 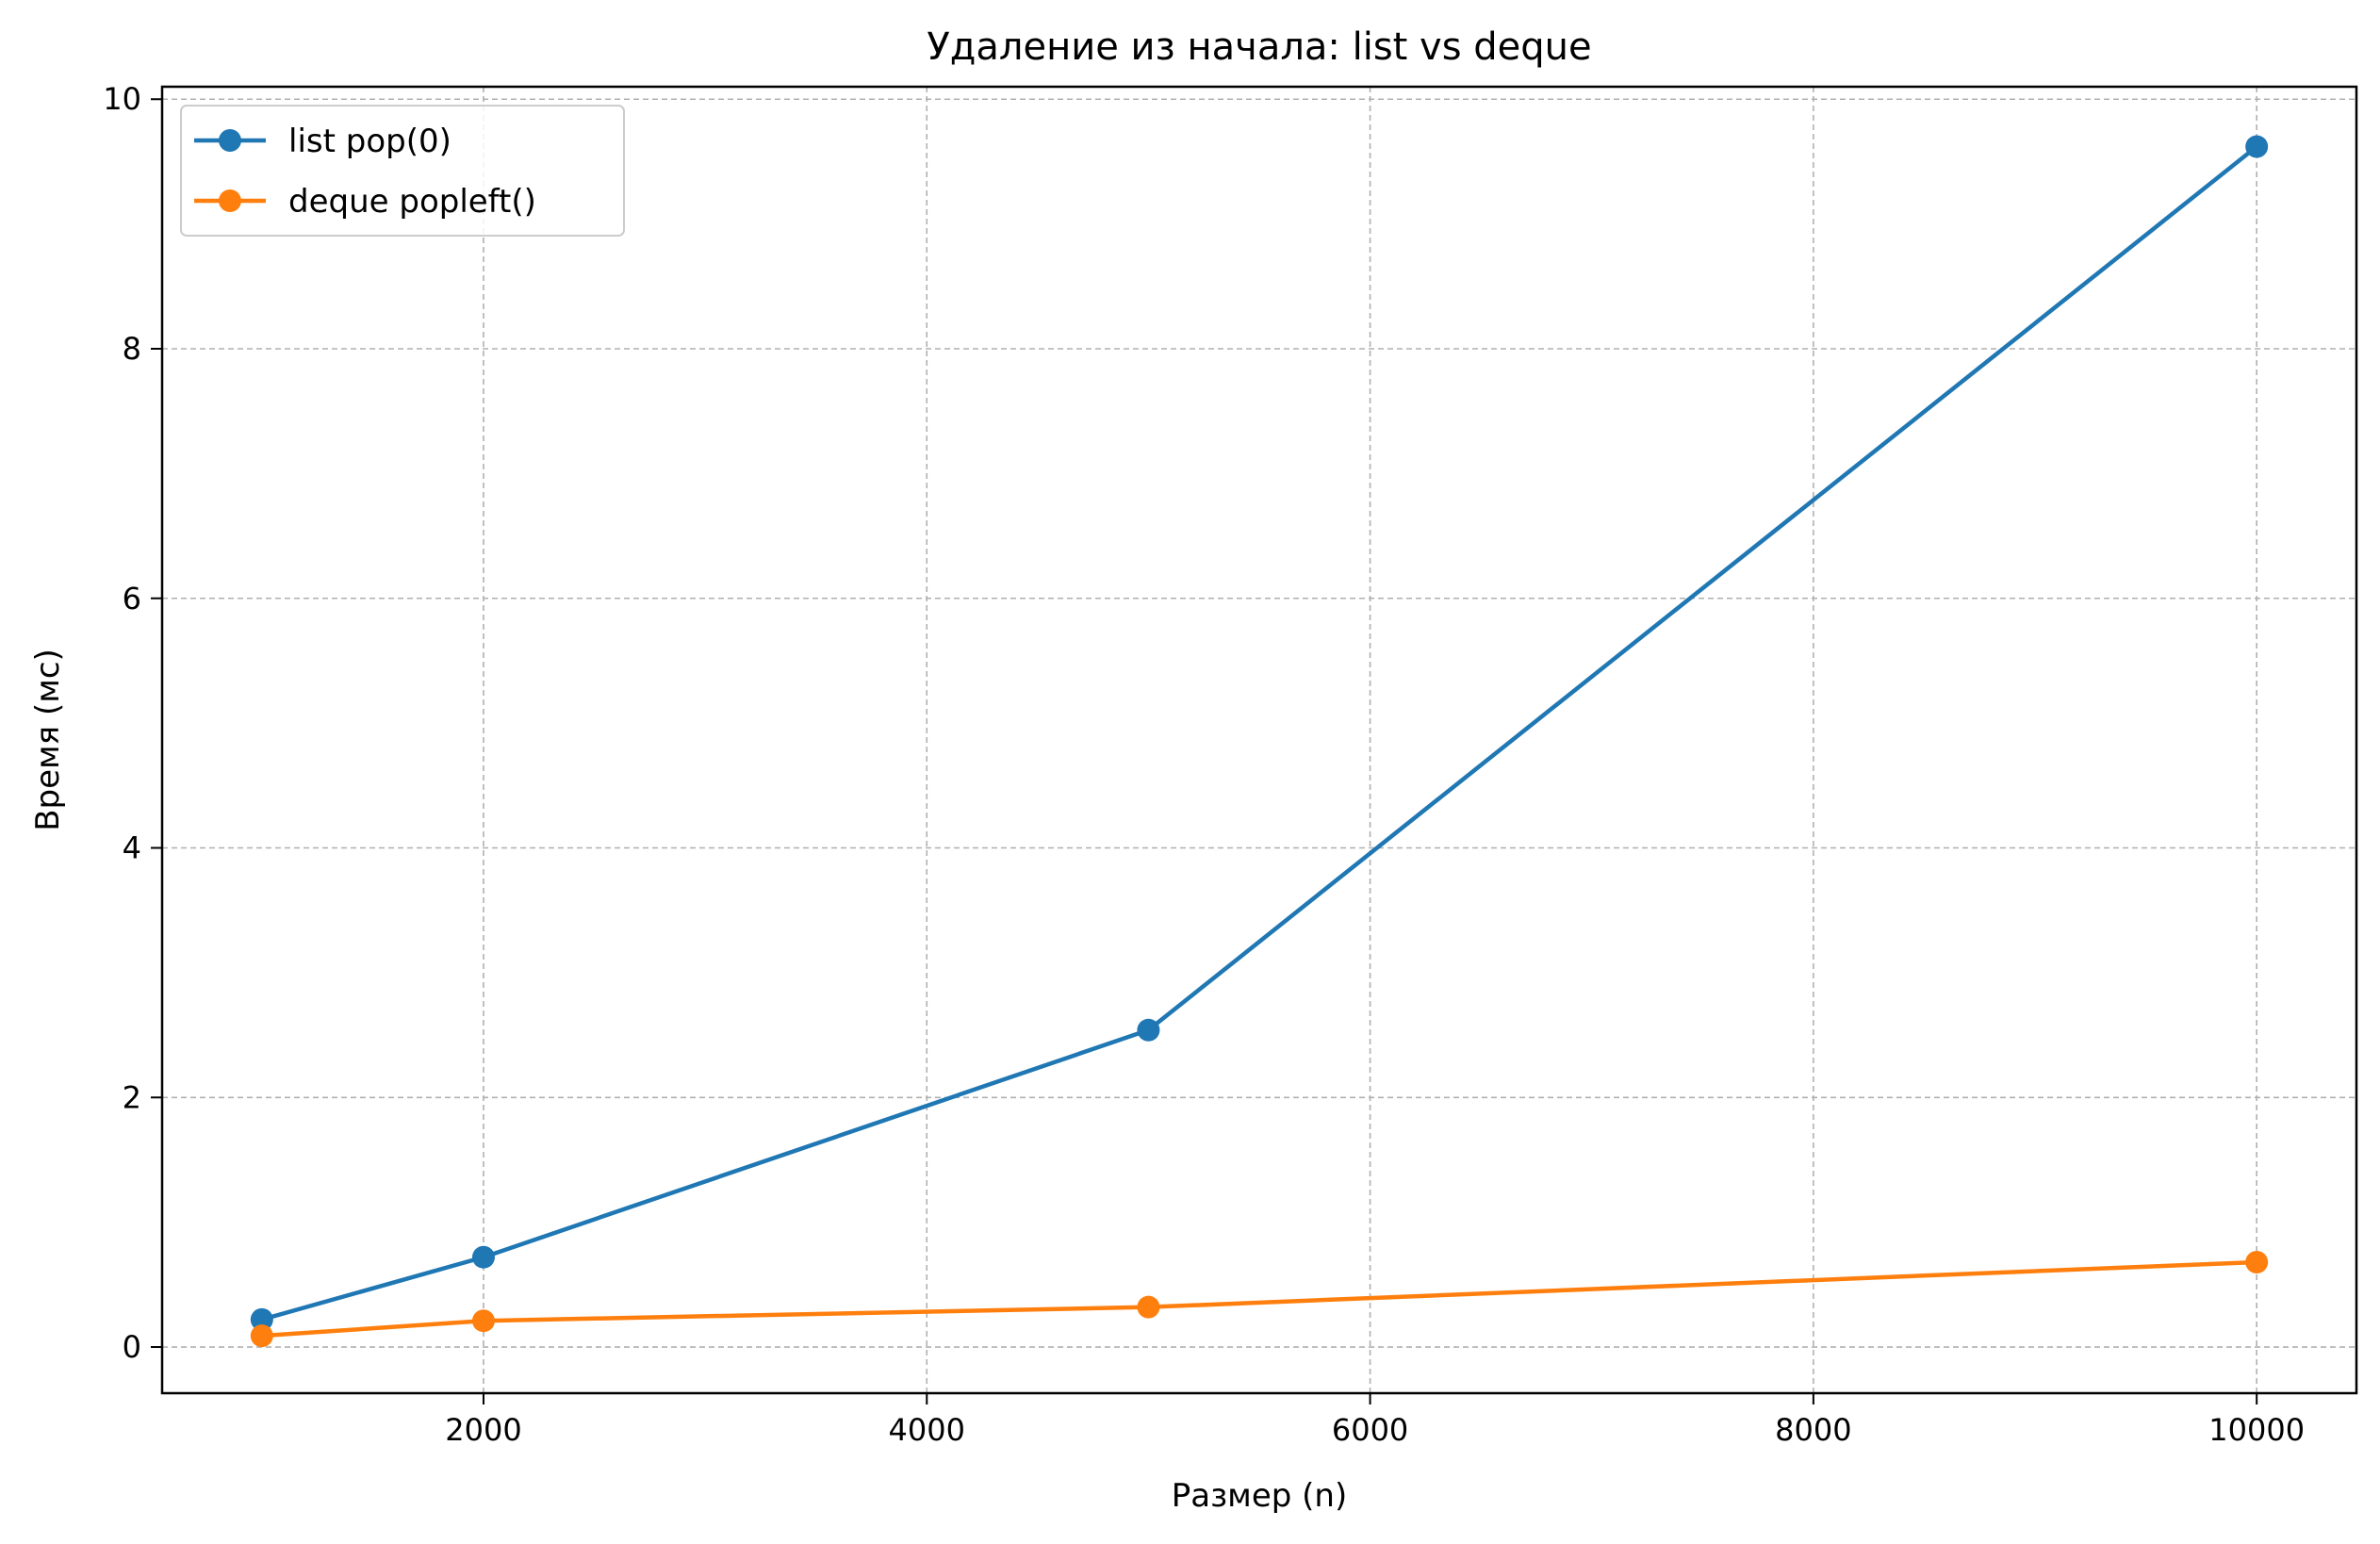 I want to click on y-tick-label: 2, so click(x=132, y=1097).